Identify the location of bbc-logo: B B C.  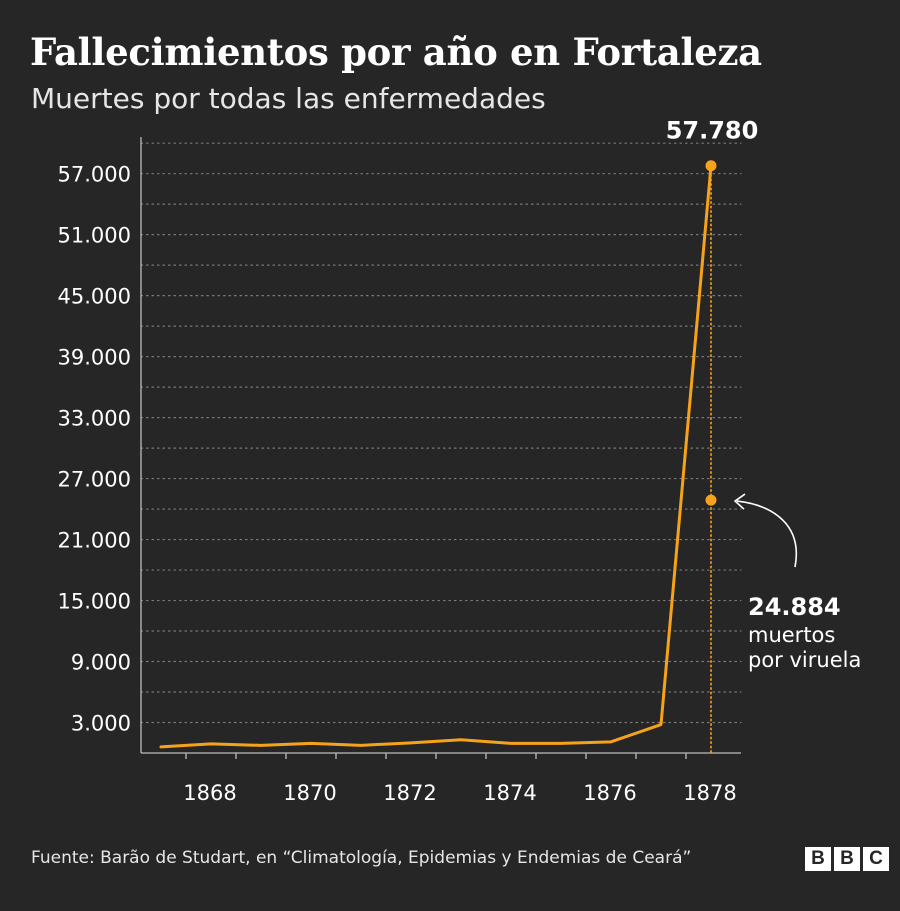
(847, 859).